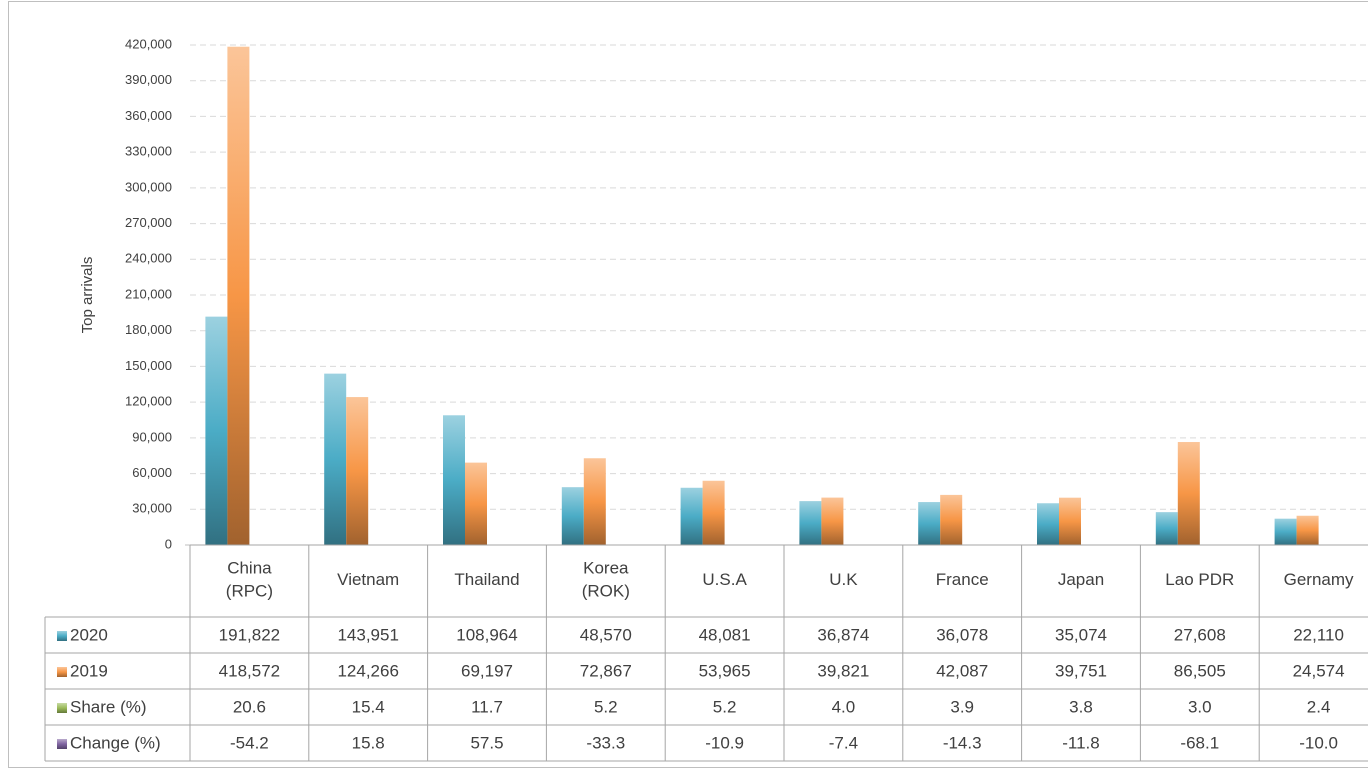  What do you see at coordinates (606, 670) in the screenshot?
I see `table-value: 72,867` at bounding box center [606, 670].